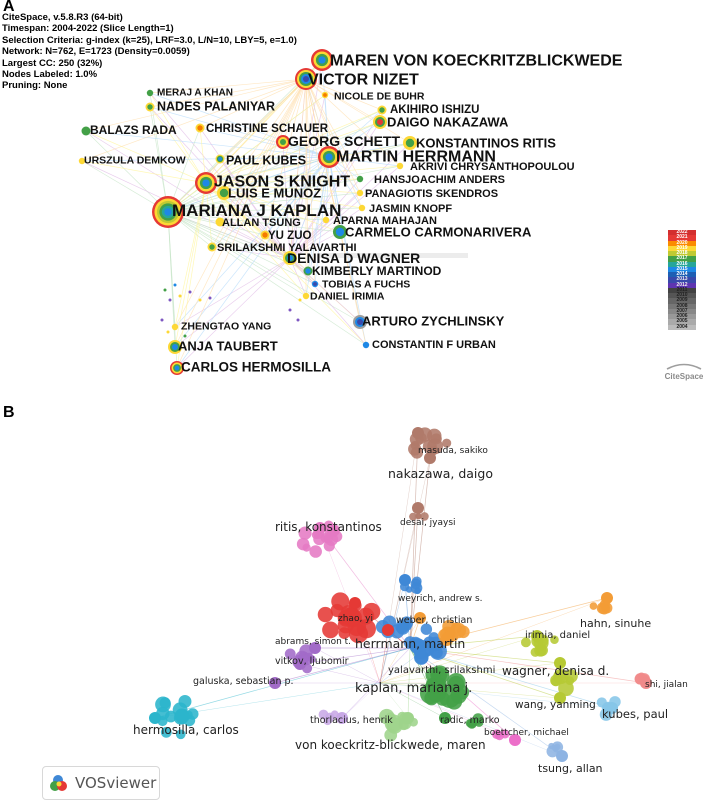 This screenshot has height=800, width=710. I want to click on node-boettcher-michael, so click(515, 740).